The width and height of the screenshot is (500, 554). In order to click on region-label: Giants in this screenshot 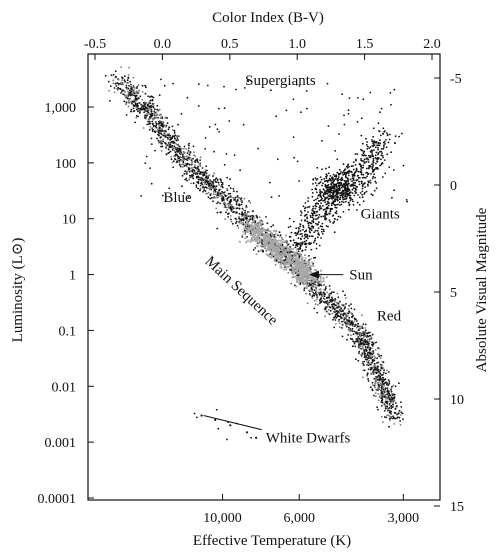, I will do `click(380, 215)`.